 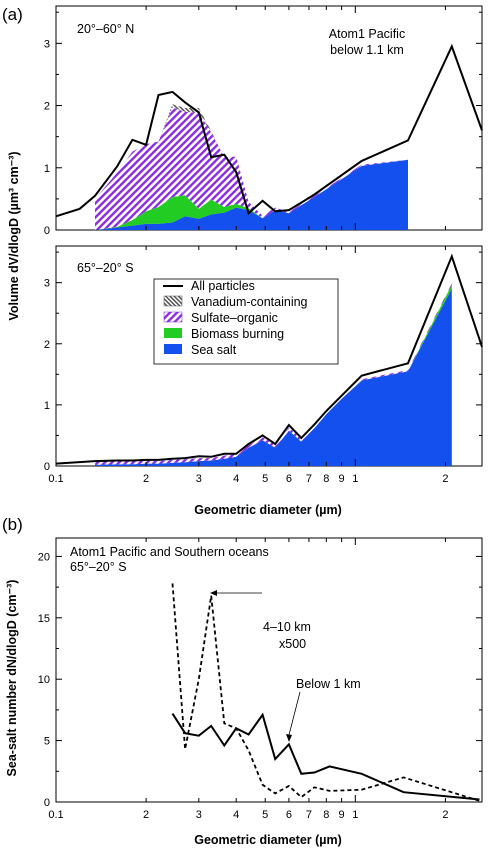 What do you see at coordinates (234, 318) in the screenshot?
I see `legend-label-sulfate-organic: Sulfate–organic` at bounding box center [234, 318].